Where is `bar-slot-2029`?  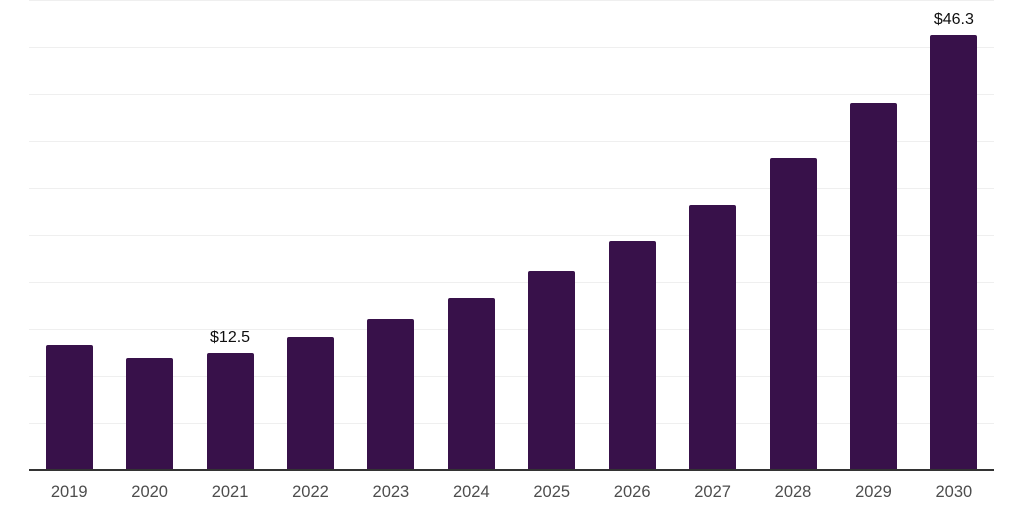
bar-slot-2029 is located at coordinates (873, 235).